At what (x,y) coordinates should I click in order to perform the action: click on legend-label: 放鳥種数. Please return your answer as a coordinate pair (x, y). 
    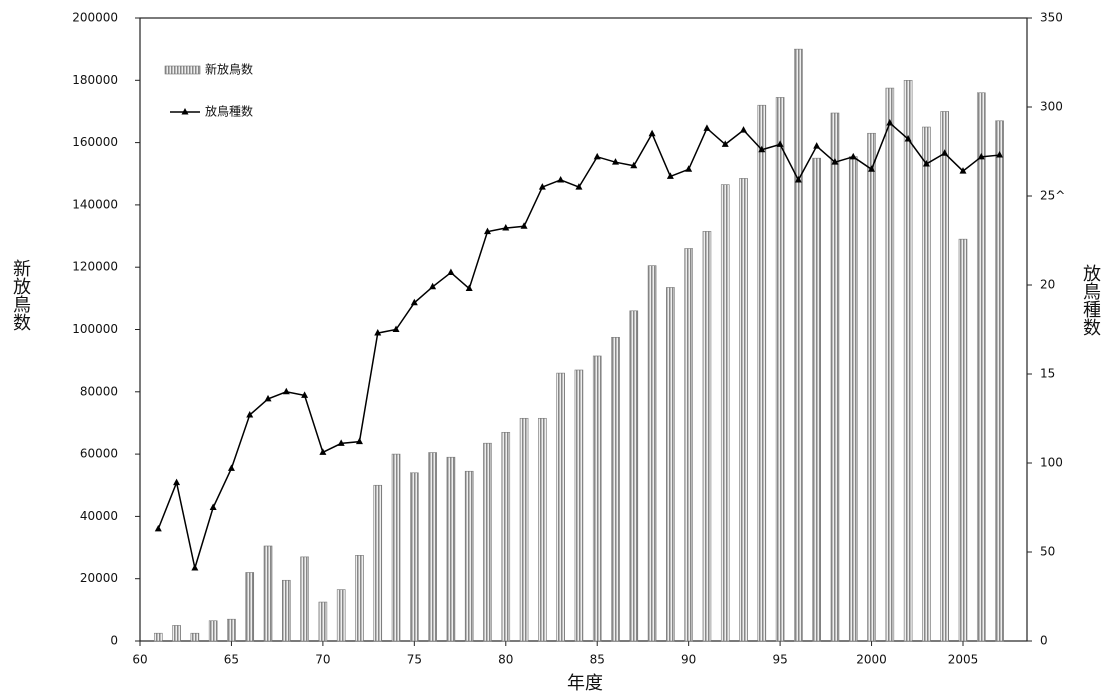
    Looking at the image, I should click on (229, 111).